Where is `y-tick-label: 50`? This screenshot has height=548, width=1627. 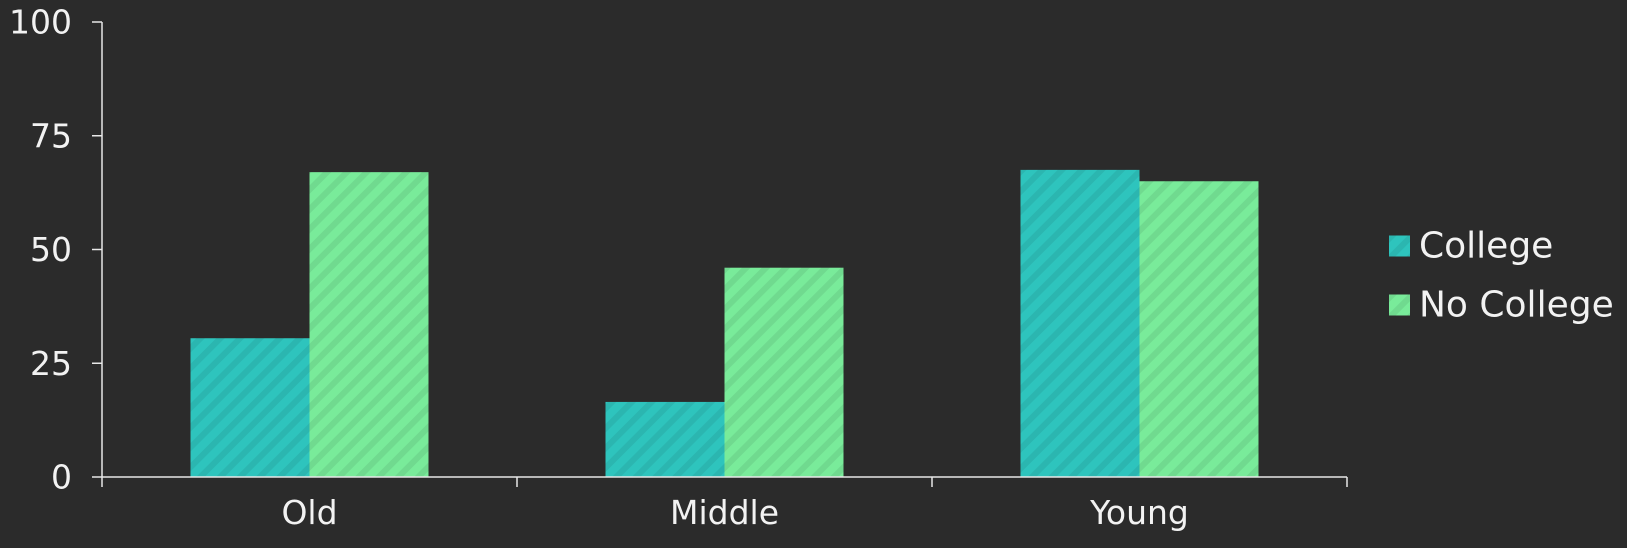
y-tick-label: 50 is located at coordinates (51, 249).